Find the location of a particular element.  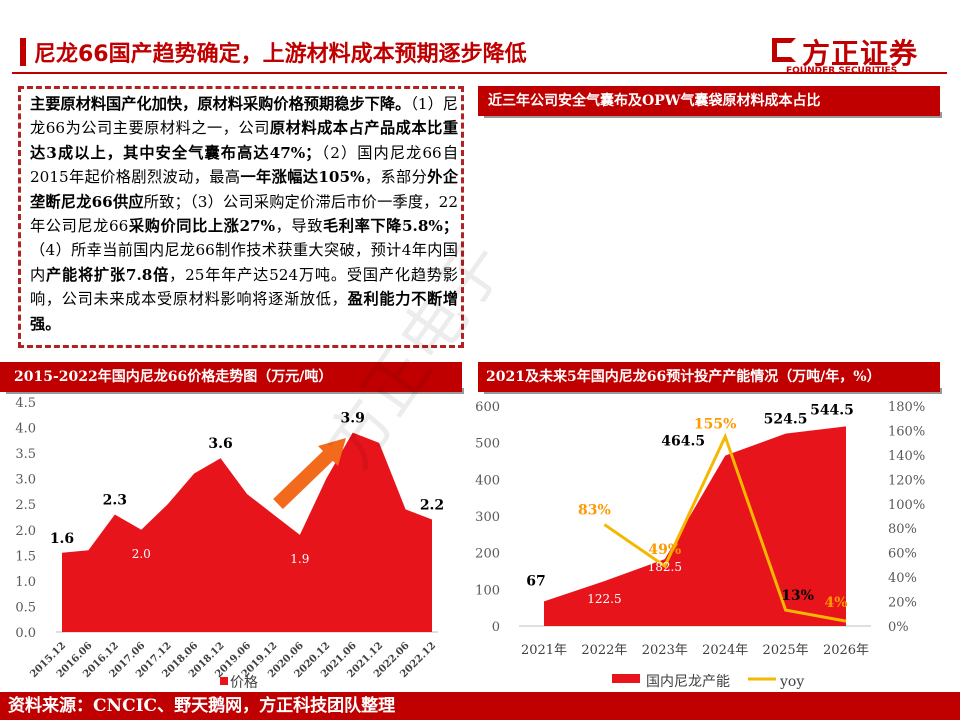

price-data-labels: 1.6 2.3 2.0 3.6 1.9 3.9 2.2 is located at coordinates (247, 488).